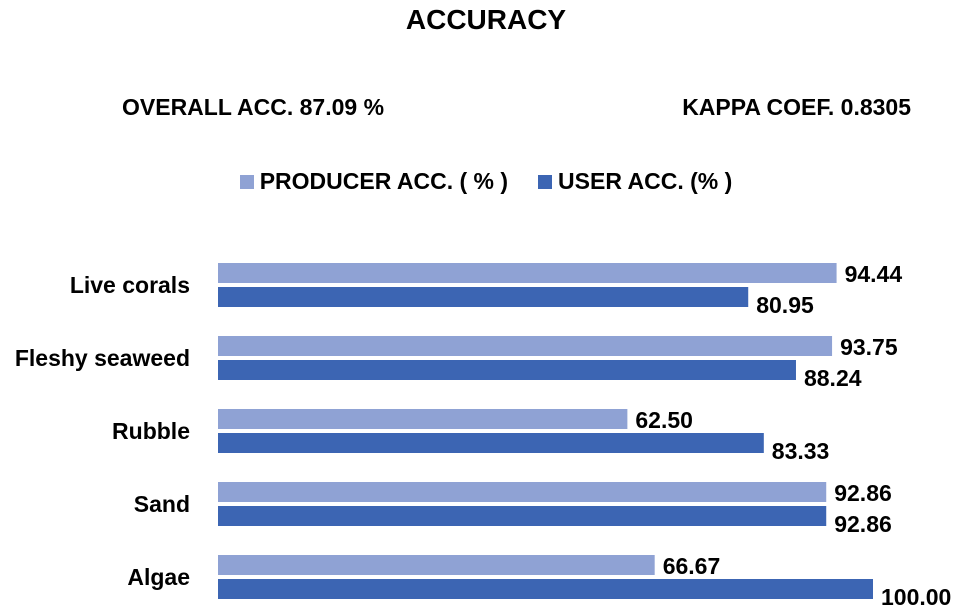 This screenshot has height=606, width=972. What do you see at coordinates (863, 493) in the screenshot?
I see `value-label-producer-sand: 92.86` at bounding box center [863, 493].